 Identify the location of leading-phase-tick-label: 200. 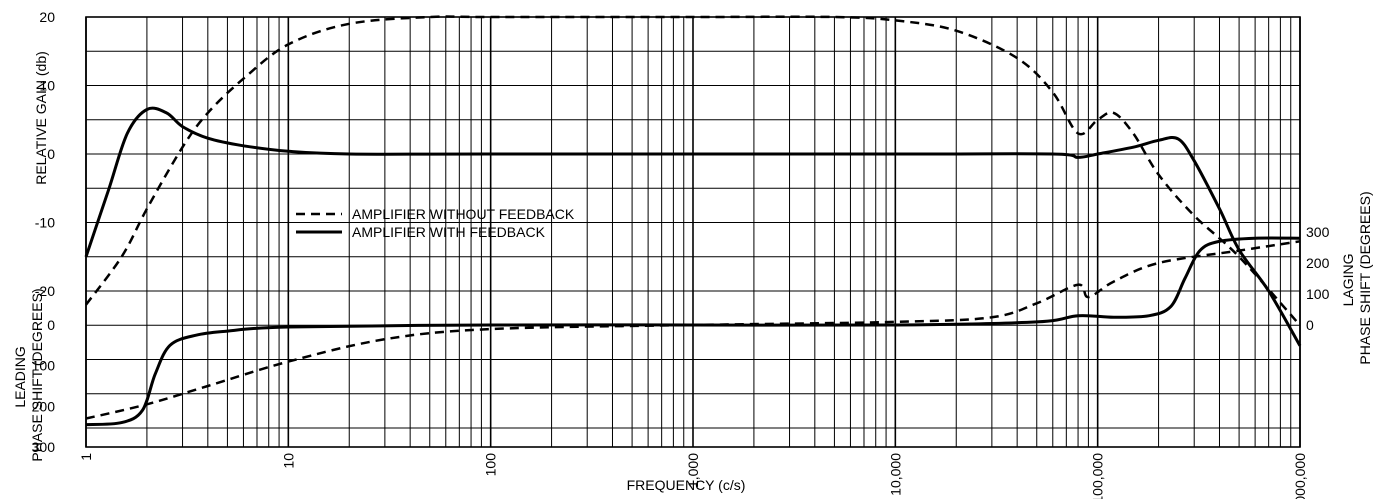
(44, 406).